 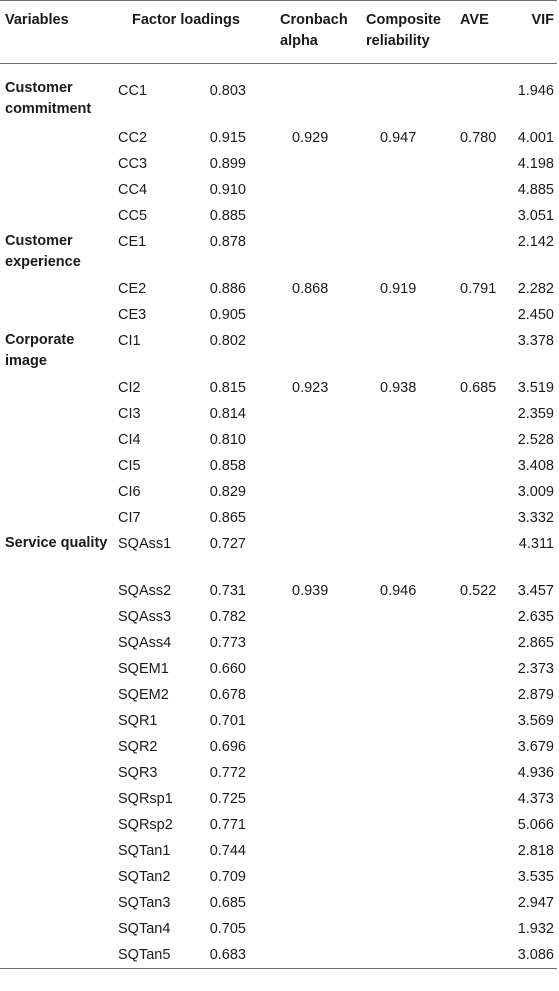 What do you see at coordinates (535, 591) in the screenshot?
I see `vif-value: 3.457` at bounding box center [535, 591].